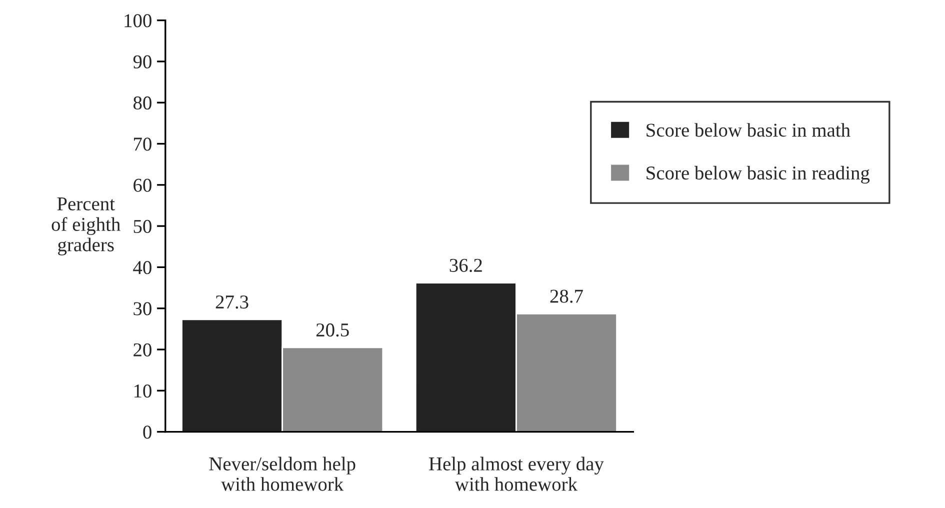 The image size is (945, 508). What do you see at coordinates (142, 103) in the screenshot?
I see `y-tick-label: 80` at bounding box center [142, 103].